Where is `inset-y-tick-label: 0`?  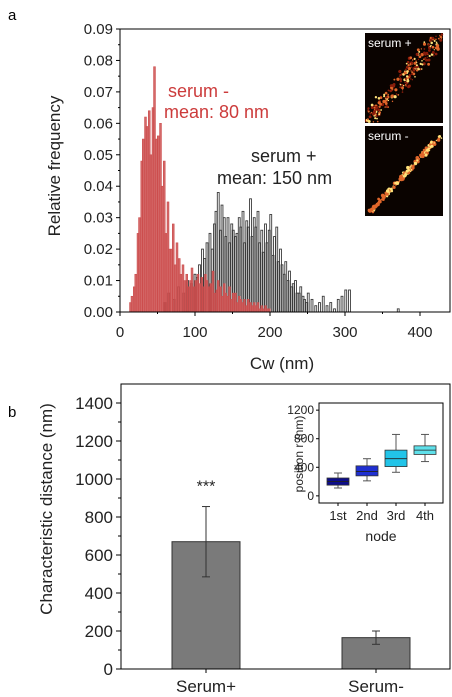
inset-y-tick-label: 0 is located at coordinates (310, 496).